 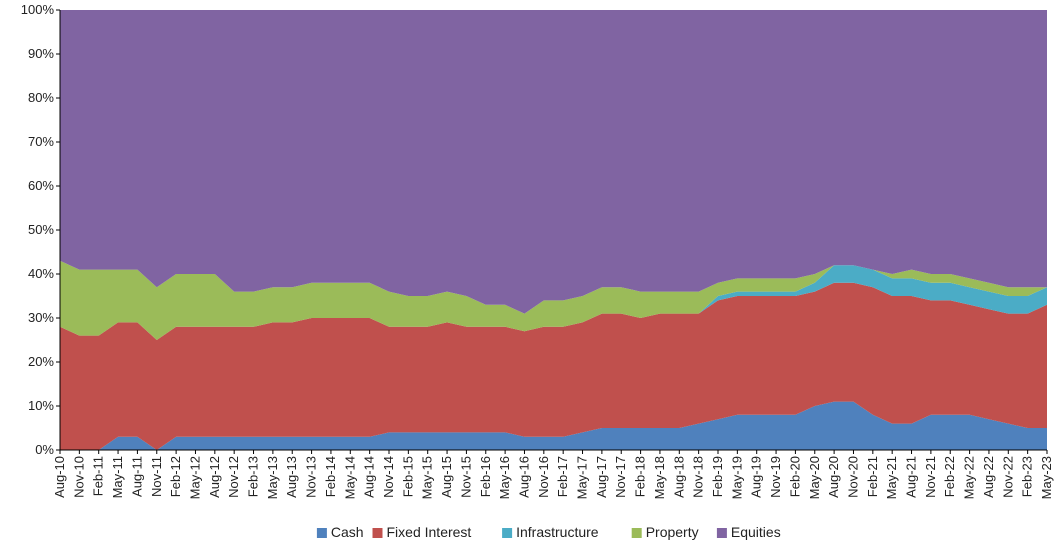 I want to click on legend-label-property: Property, so click(x=672, y=532).